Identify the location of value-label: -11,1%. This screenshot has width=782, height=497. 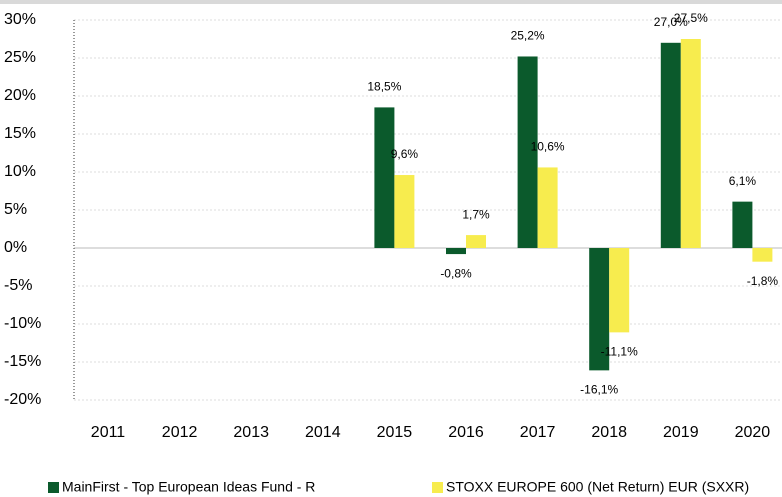
(619, 352).